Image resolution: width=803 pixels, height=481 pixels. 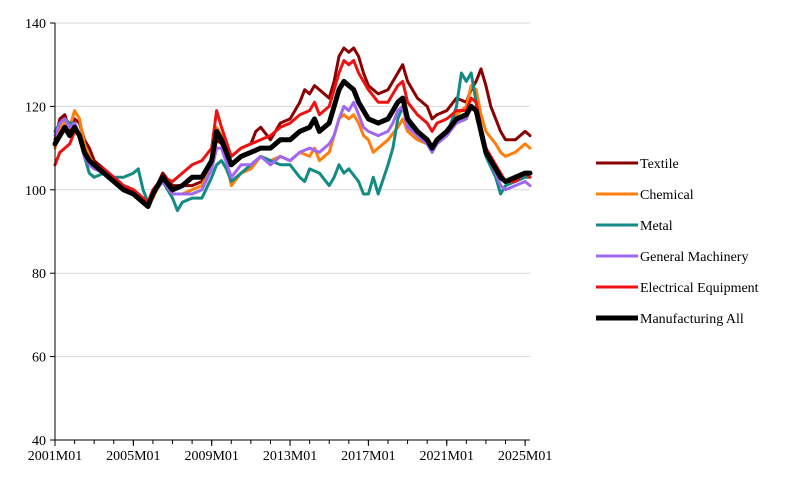 What do you see at coordinates (692, 319) in the screenshot?
I see `legend-label-manufacturing-all: Manufacturing All` at bounding box center [692, 319].